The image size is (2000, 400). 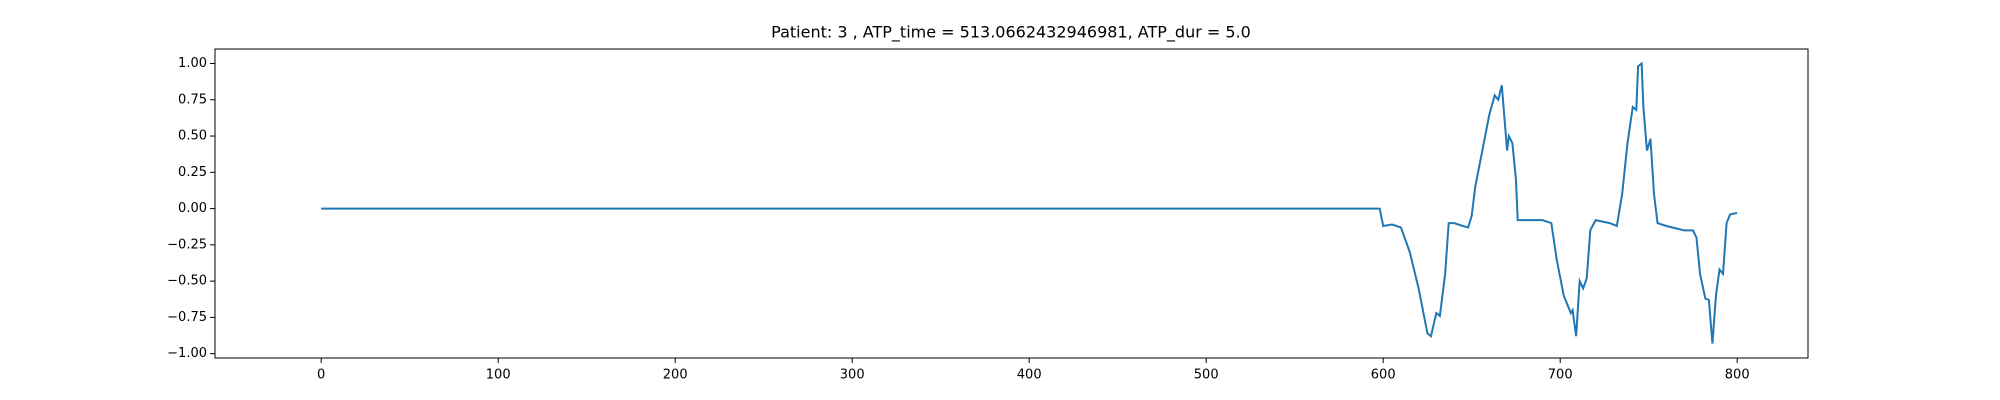 I want to click on x-tick-label: 200, so click(x=675, y=375).